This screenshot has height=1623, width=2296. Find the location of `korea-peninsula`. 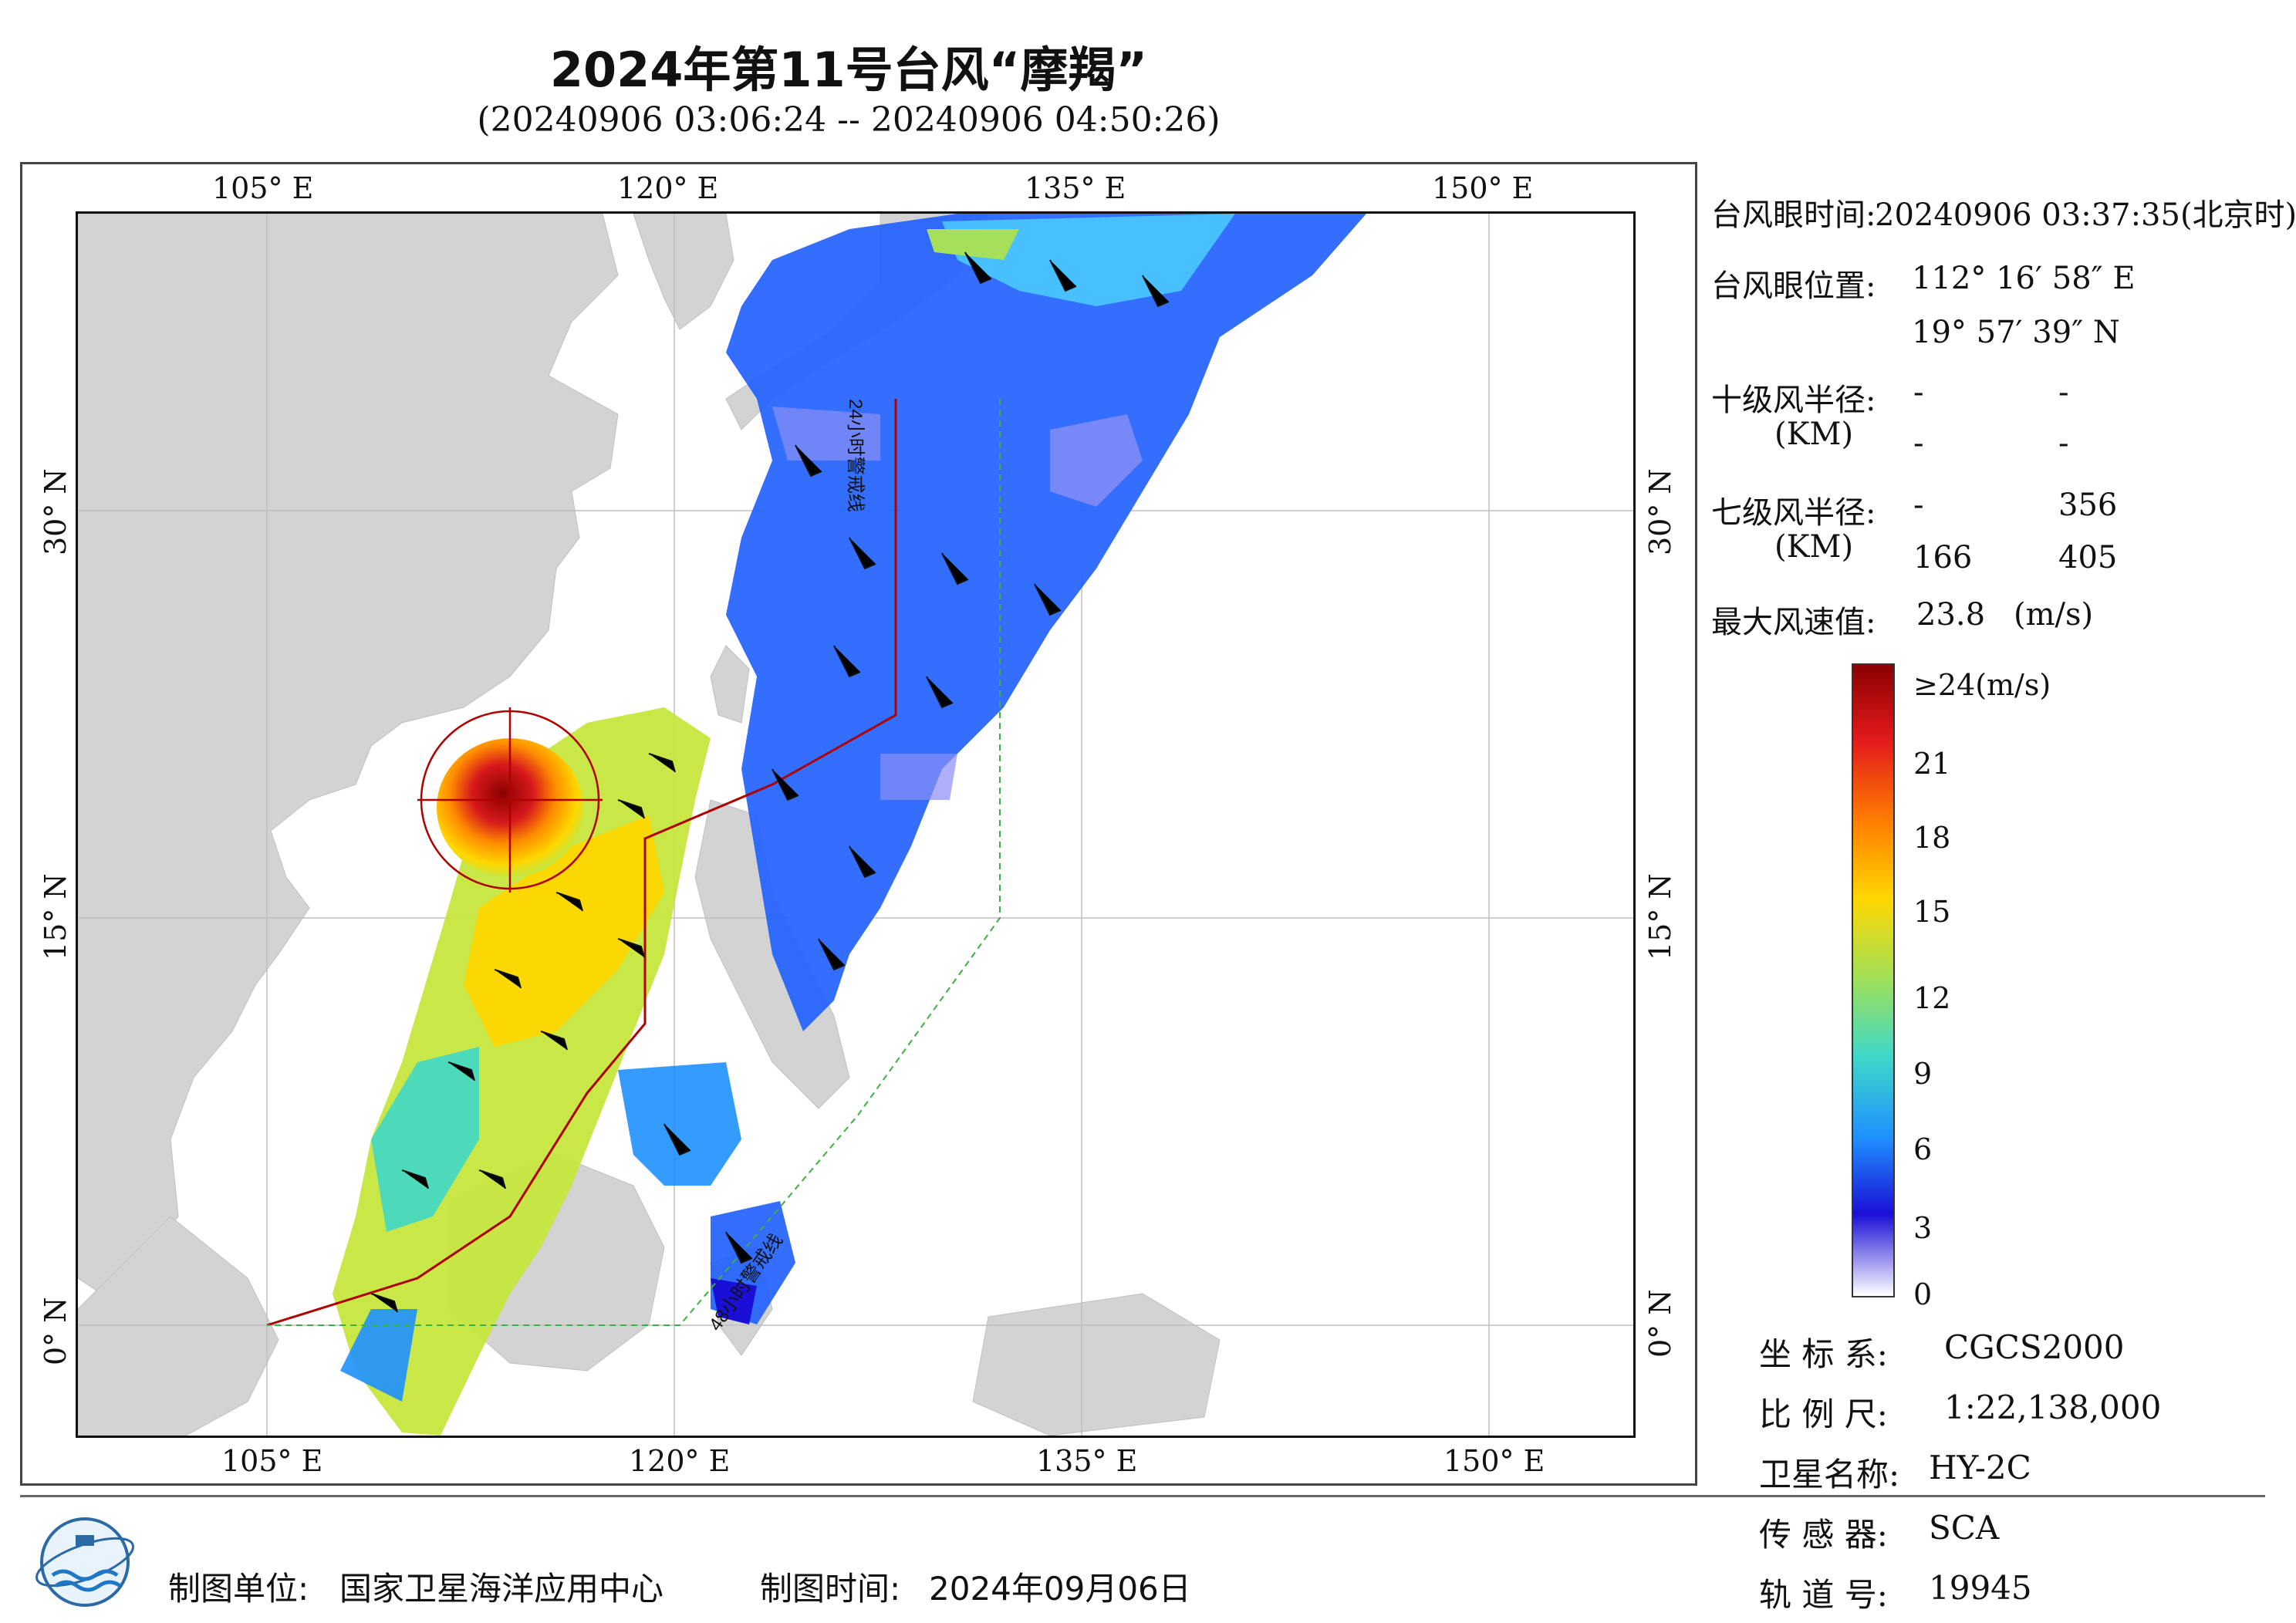

korea-peninsula is located at coordinates (683, 271).